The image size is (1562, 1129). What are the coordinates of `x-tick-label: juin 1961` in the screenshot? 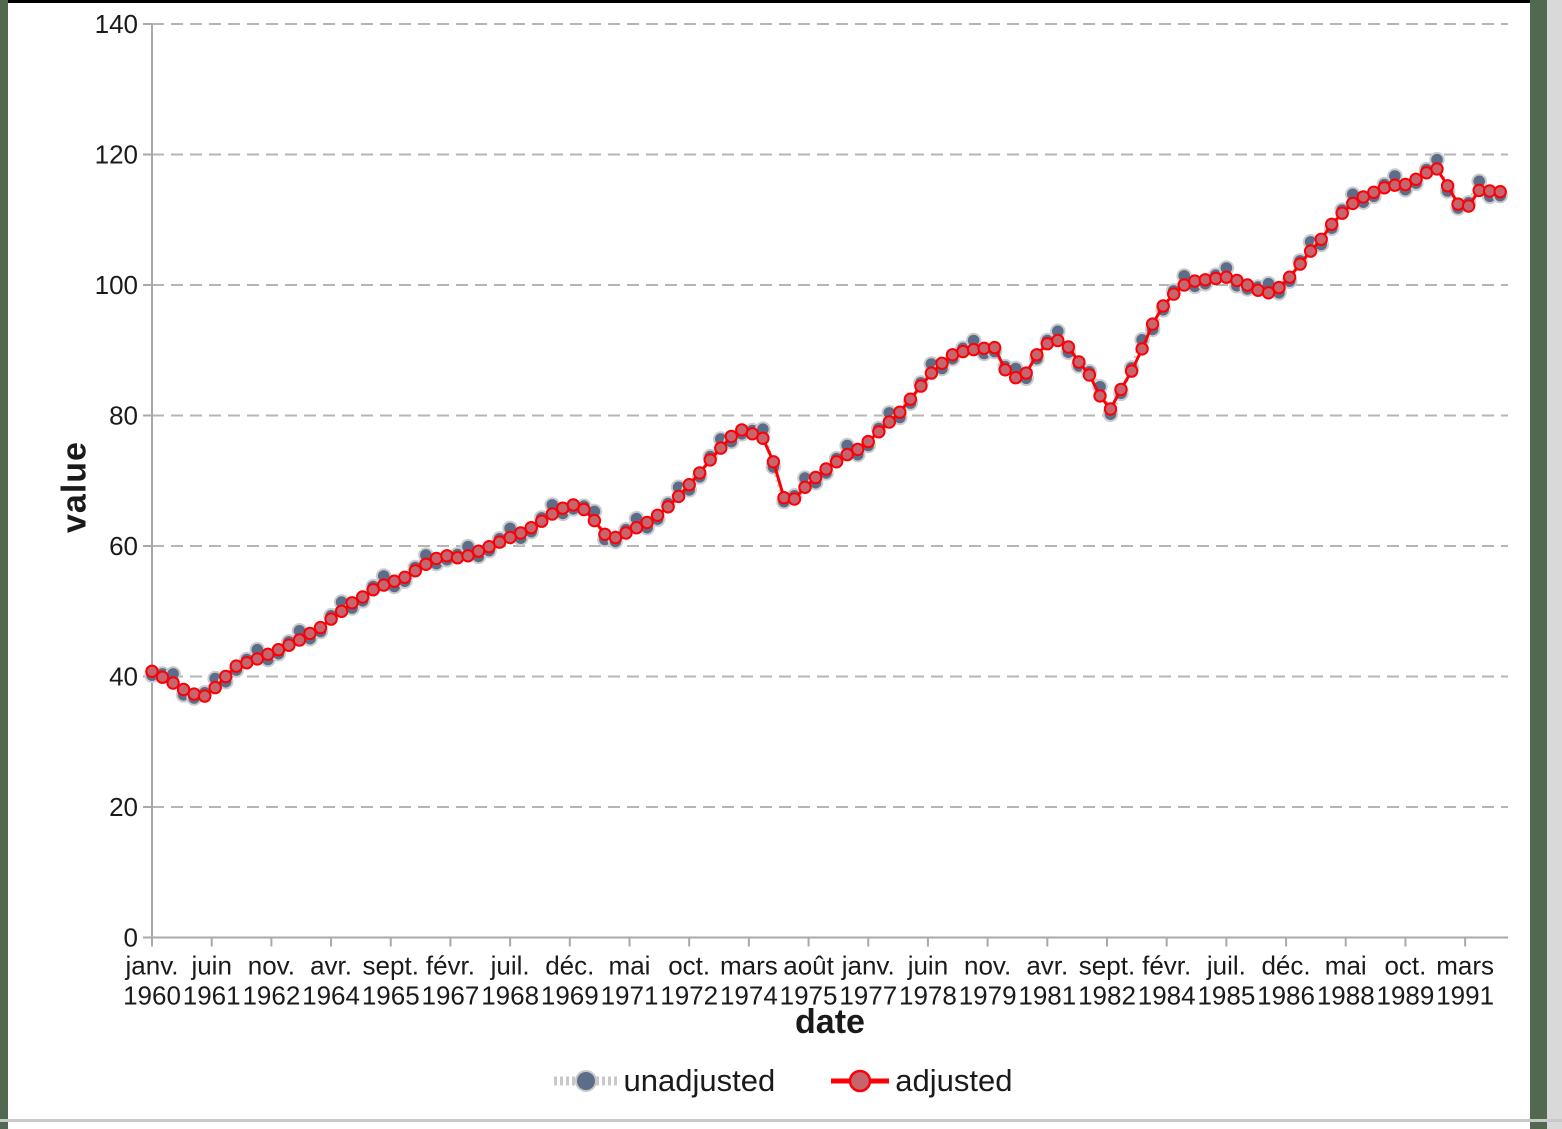 It's located at (212, 981).